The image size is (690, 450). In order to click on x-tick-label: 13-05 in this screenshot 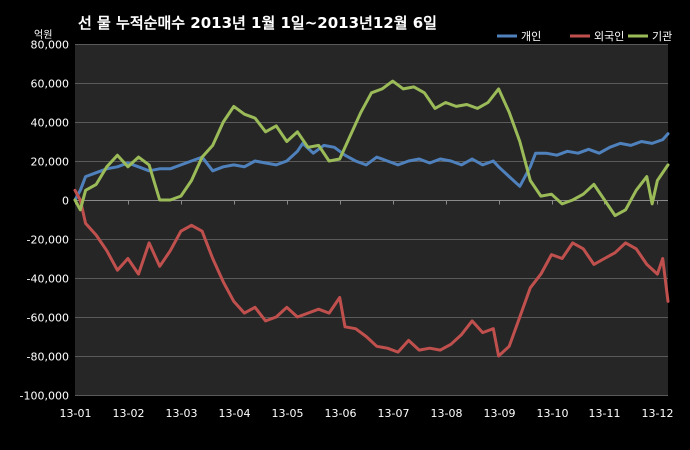, I will do `click(288, 413)`.